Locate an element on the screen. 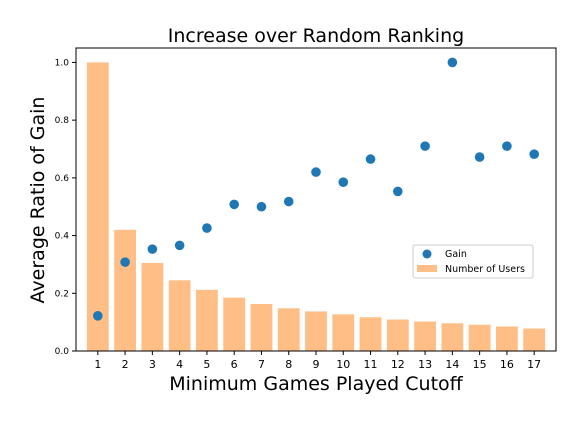  x-tick-label: 11 is located at coordinates (371, 364).